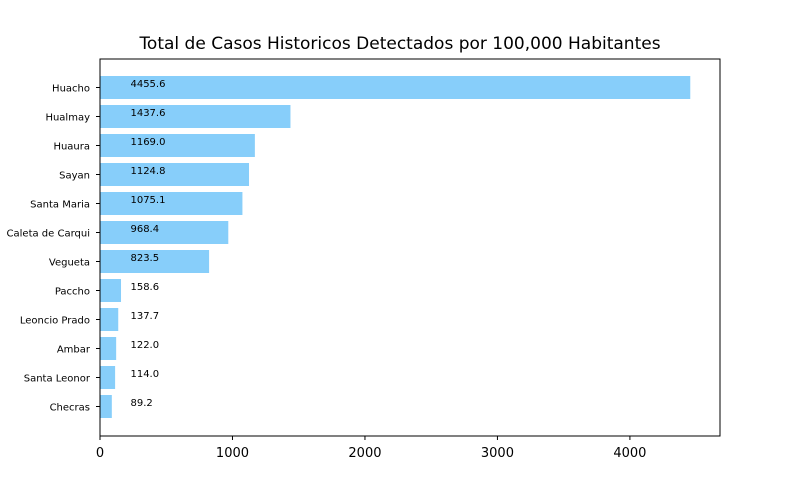 The image size is (800, 490). I want to click on x-tick-label: 0, so click(100, 453).